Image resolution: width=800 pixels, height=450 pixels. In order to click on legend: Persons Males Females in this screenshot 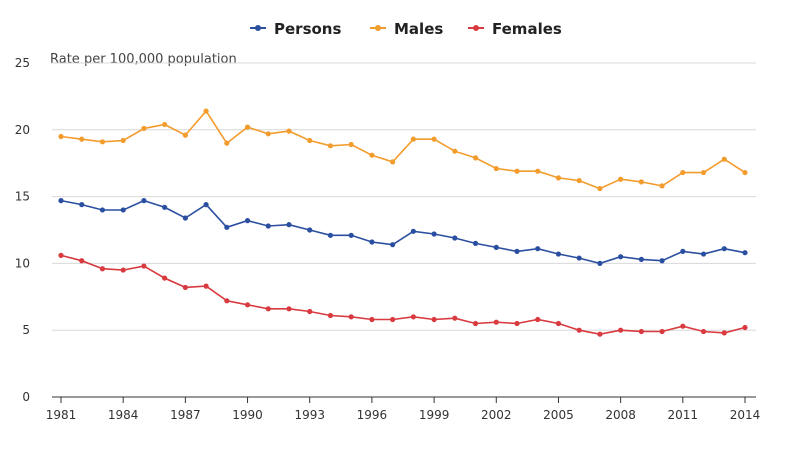, I will do `click(406, 29)`.